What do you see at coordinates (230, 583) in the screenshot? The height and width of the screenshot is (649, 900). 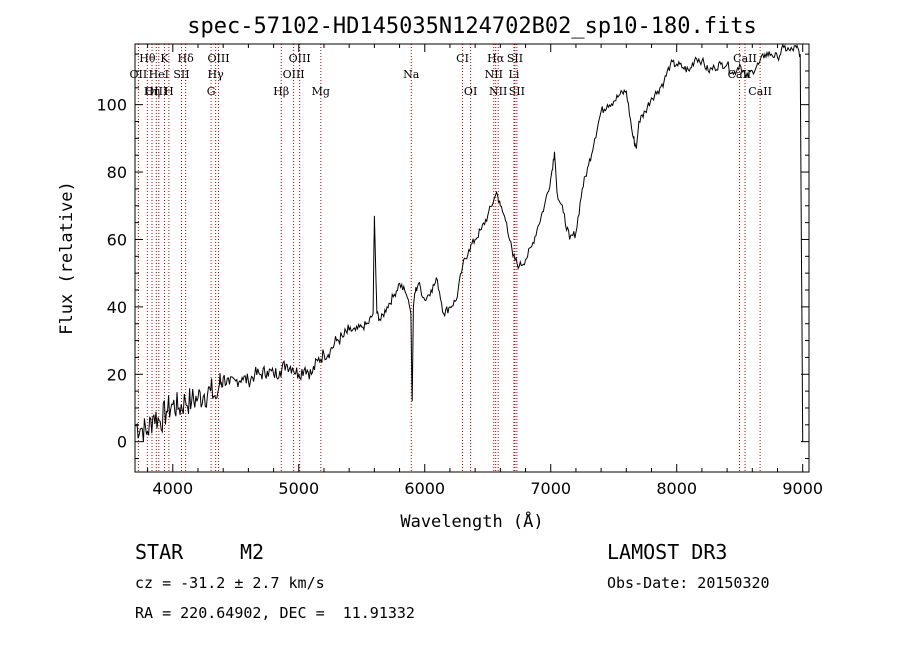 I see `redshift-text: cz = -31.2 ± 2.7 km/s` at bounding box center [230, 583].